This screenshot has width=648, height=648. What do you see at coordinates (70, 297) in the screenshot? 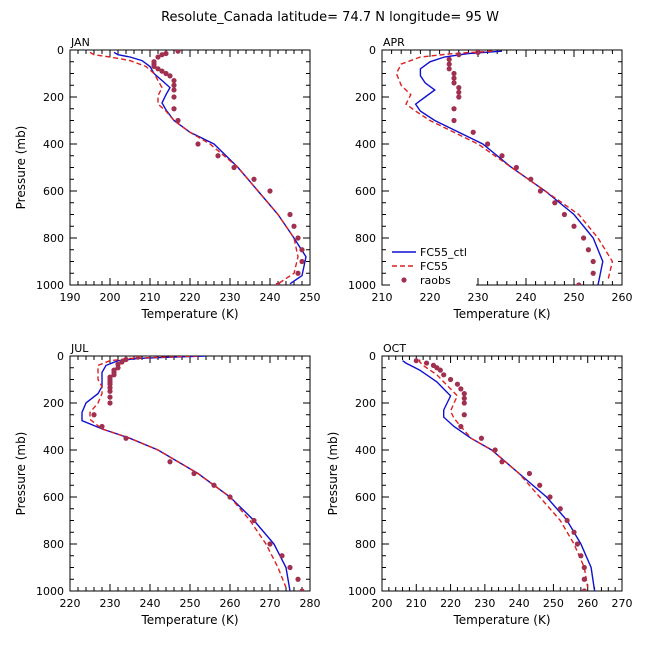
I see `x-tick-label: 190` at bounding box center [70, 297].